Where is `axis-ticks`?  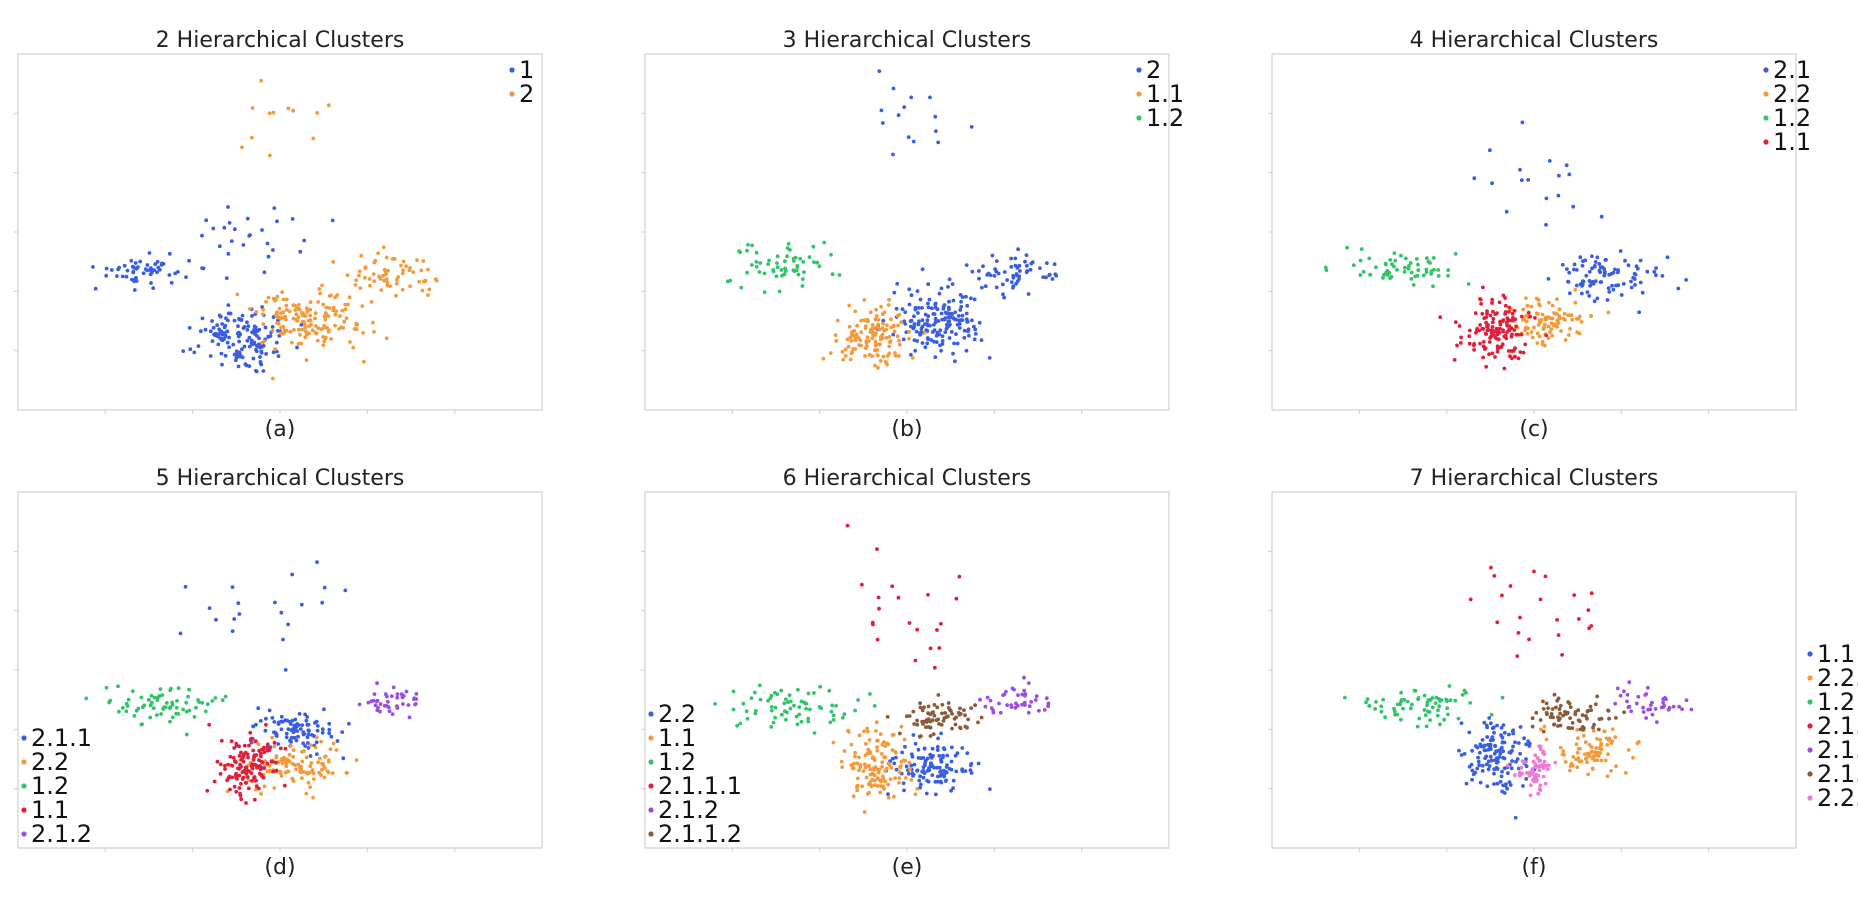 axis-ticks is located at coordinates (1489, 263).